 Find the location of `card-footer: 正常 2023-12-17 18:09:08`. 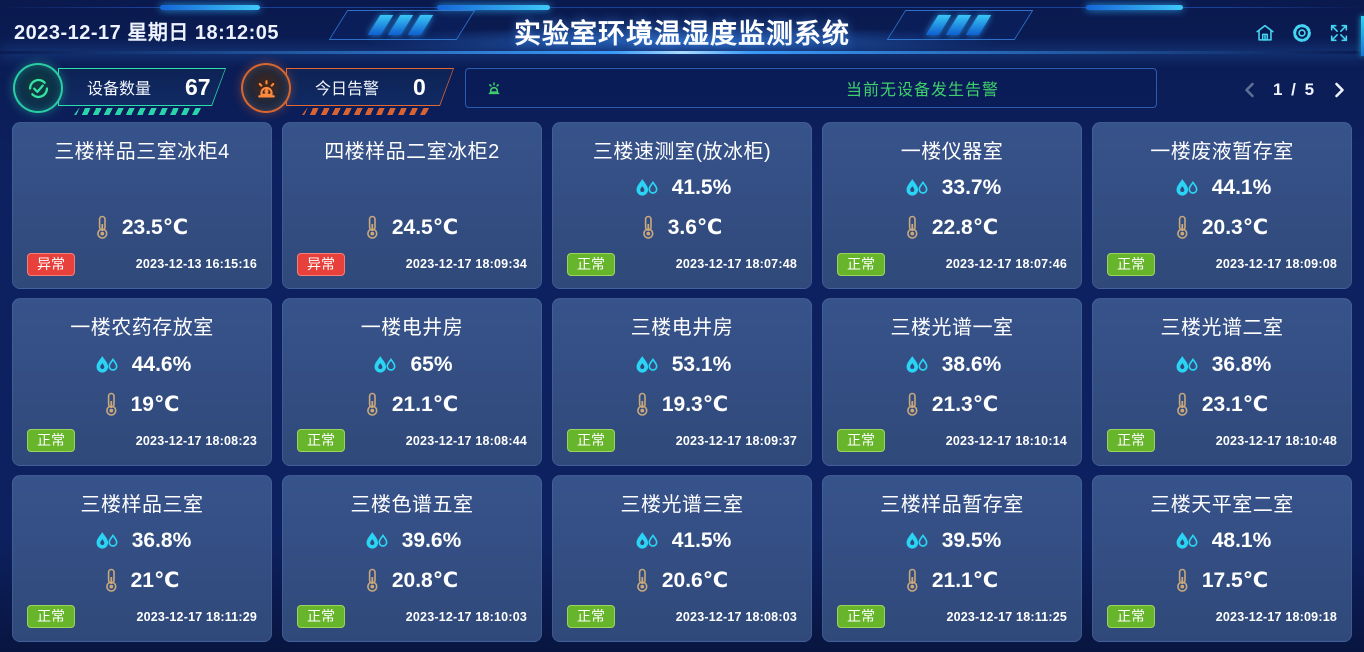

card-footer: 正常 2023-12-17 18:09:08 is located at coordinates (1222, 264).